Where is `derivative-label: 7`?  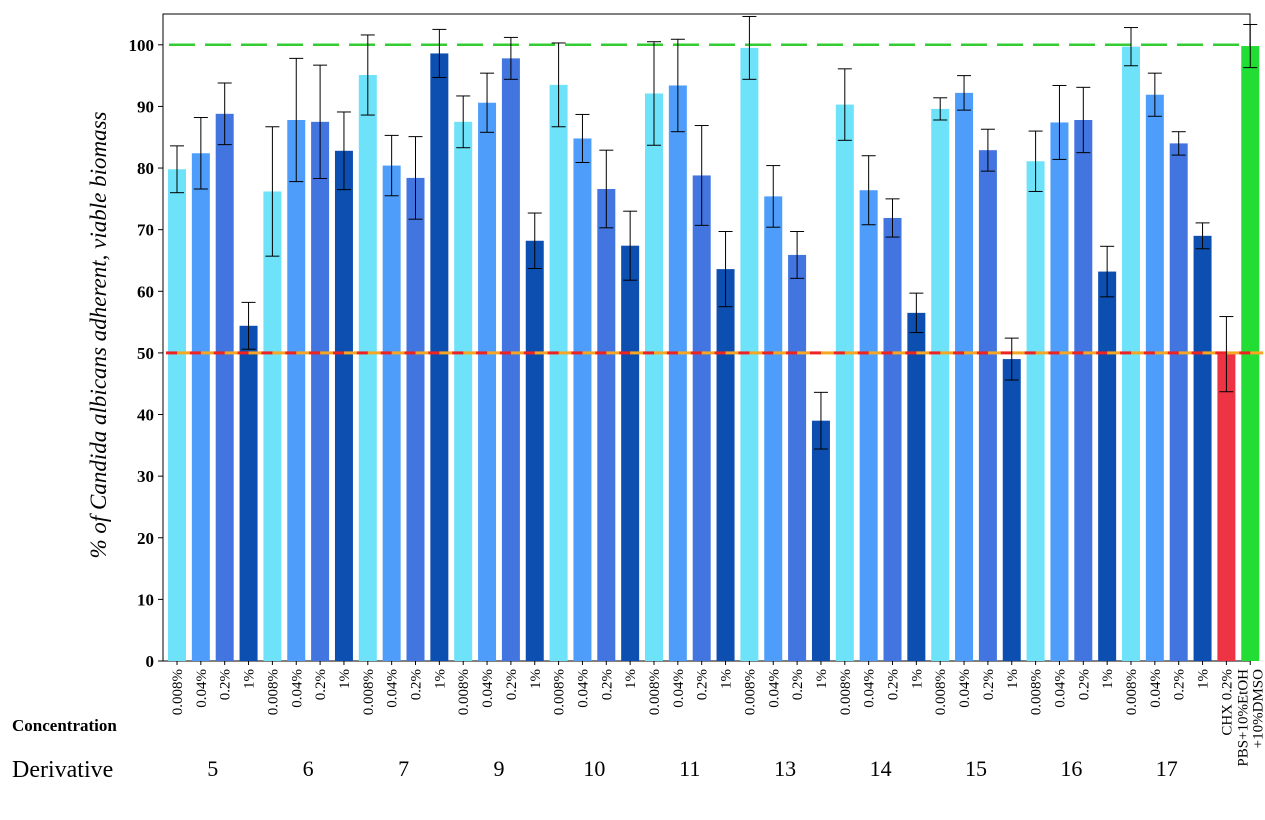
derivative-label: 7 is located at coordinates (403, 768).